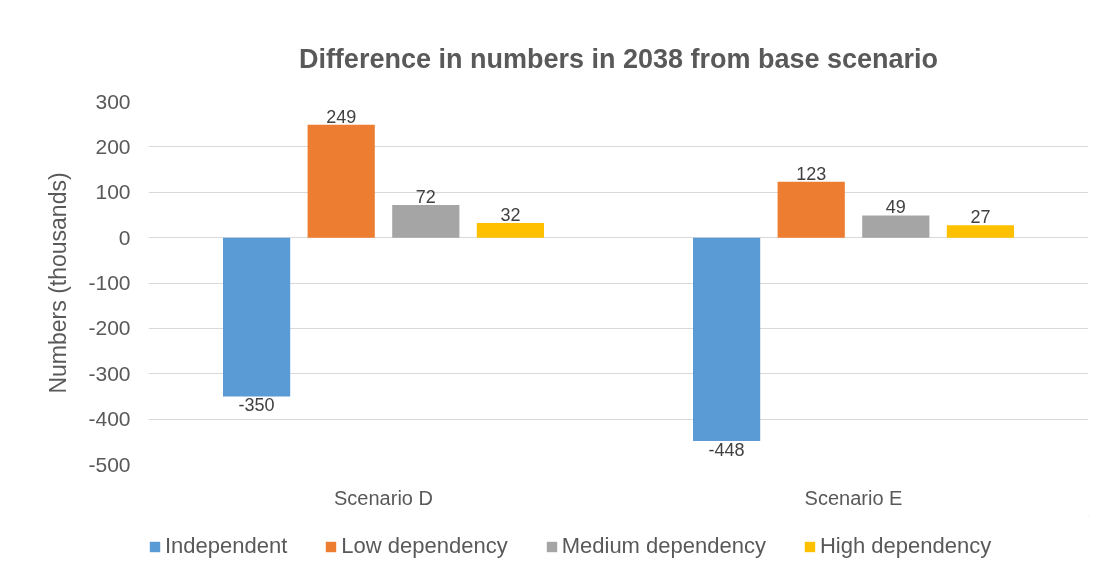 This screenshot has width=1109, height=581. What do you see at coordinates (853, 497) in the screenshot?
I see `x-tick-label: Scenario E` at bounding box center [853, 497].